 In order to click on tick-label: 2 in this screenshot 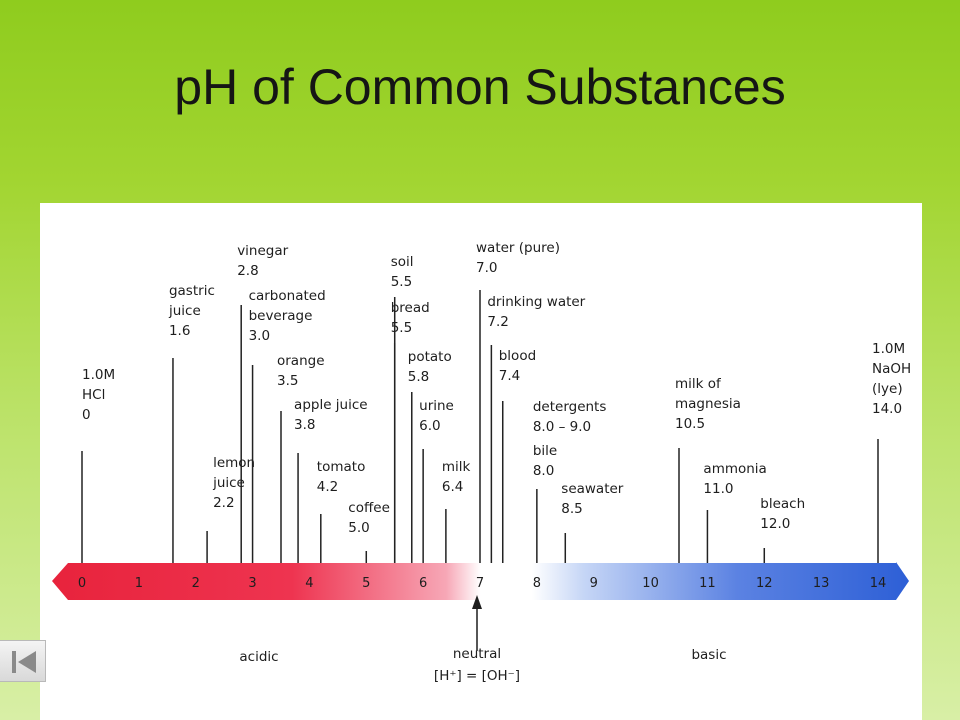, I will do `click(196, 583)`.